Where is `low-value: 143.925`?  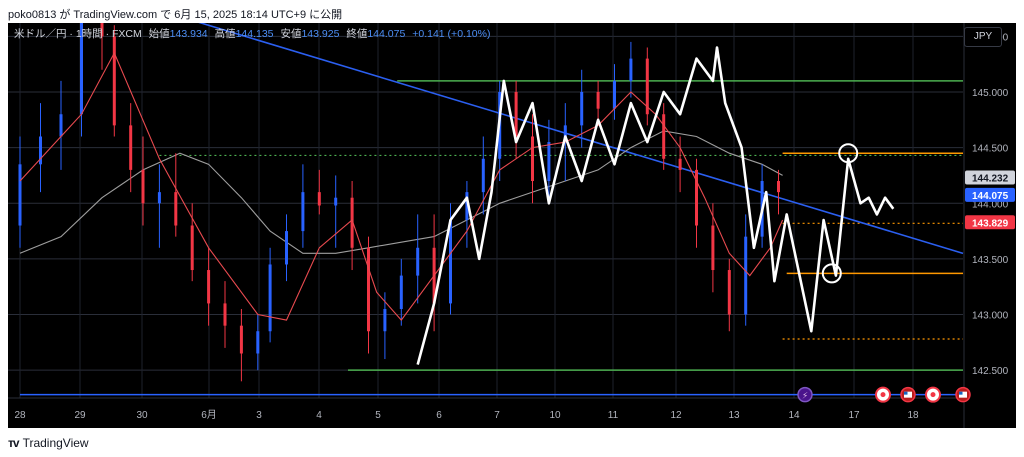
low-value: 143.925 is located at coordinates (320, 34).